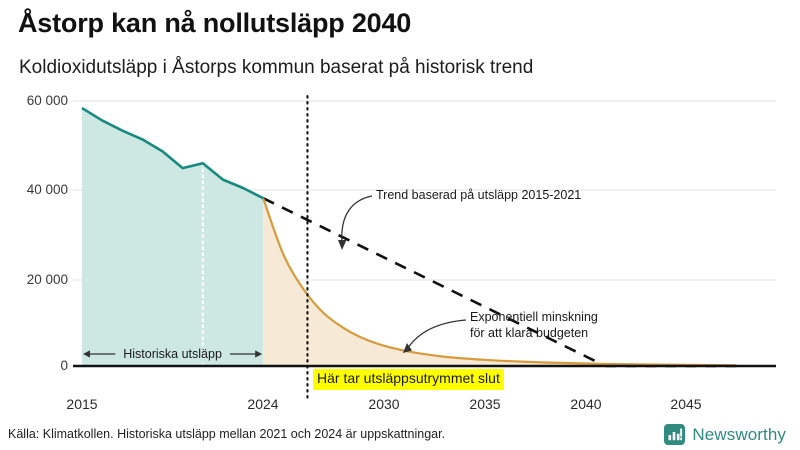 This screenshot has height=450, width=800. What do you see at coordinates (47, 100) in the screenshot?
I see `y-tick-60000: 60 000` at bounding box center [47, 100].